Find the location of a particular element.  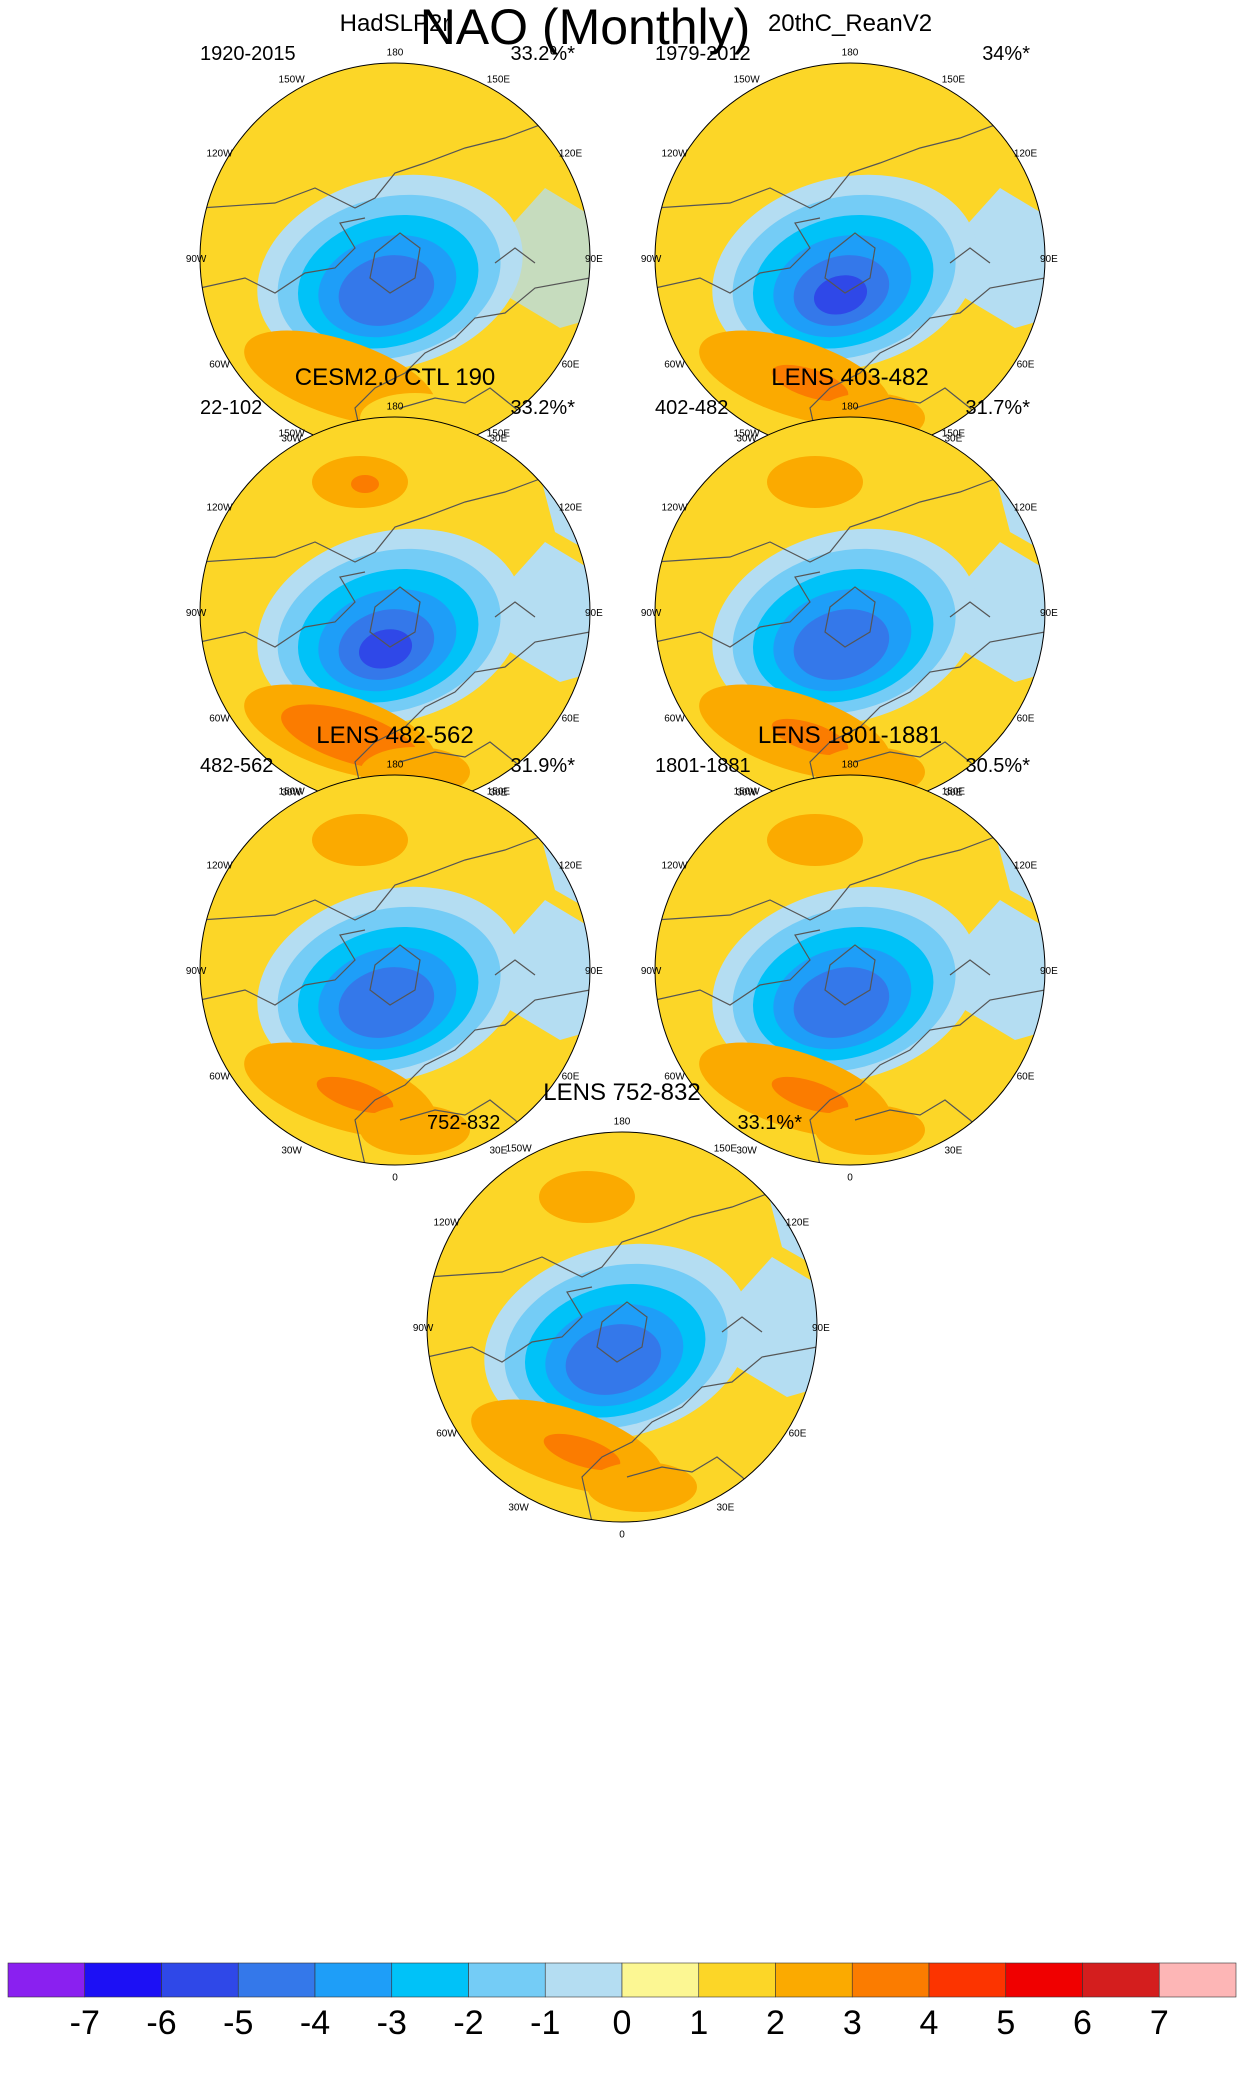

colorbar-label: 6 is located at coordinates (1082, 2023).